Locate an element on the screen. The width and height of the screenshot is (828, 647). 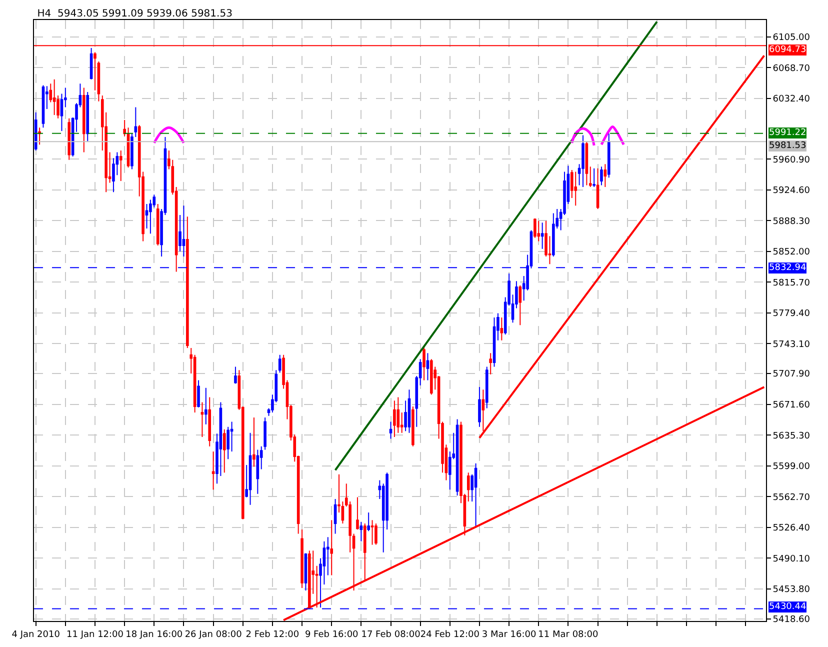
ref-line-label: 5981.53 is located at coordinates (787, 146).